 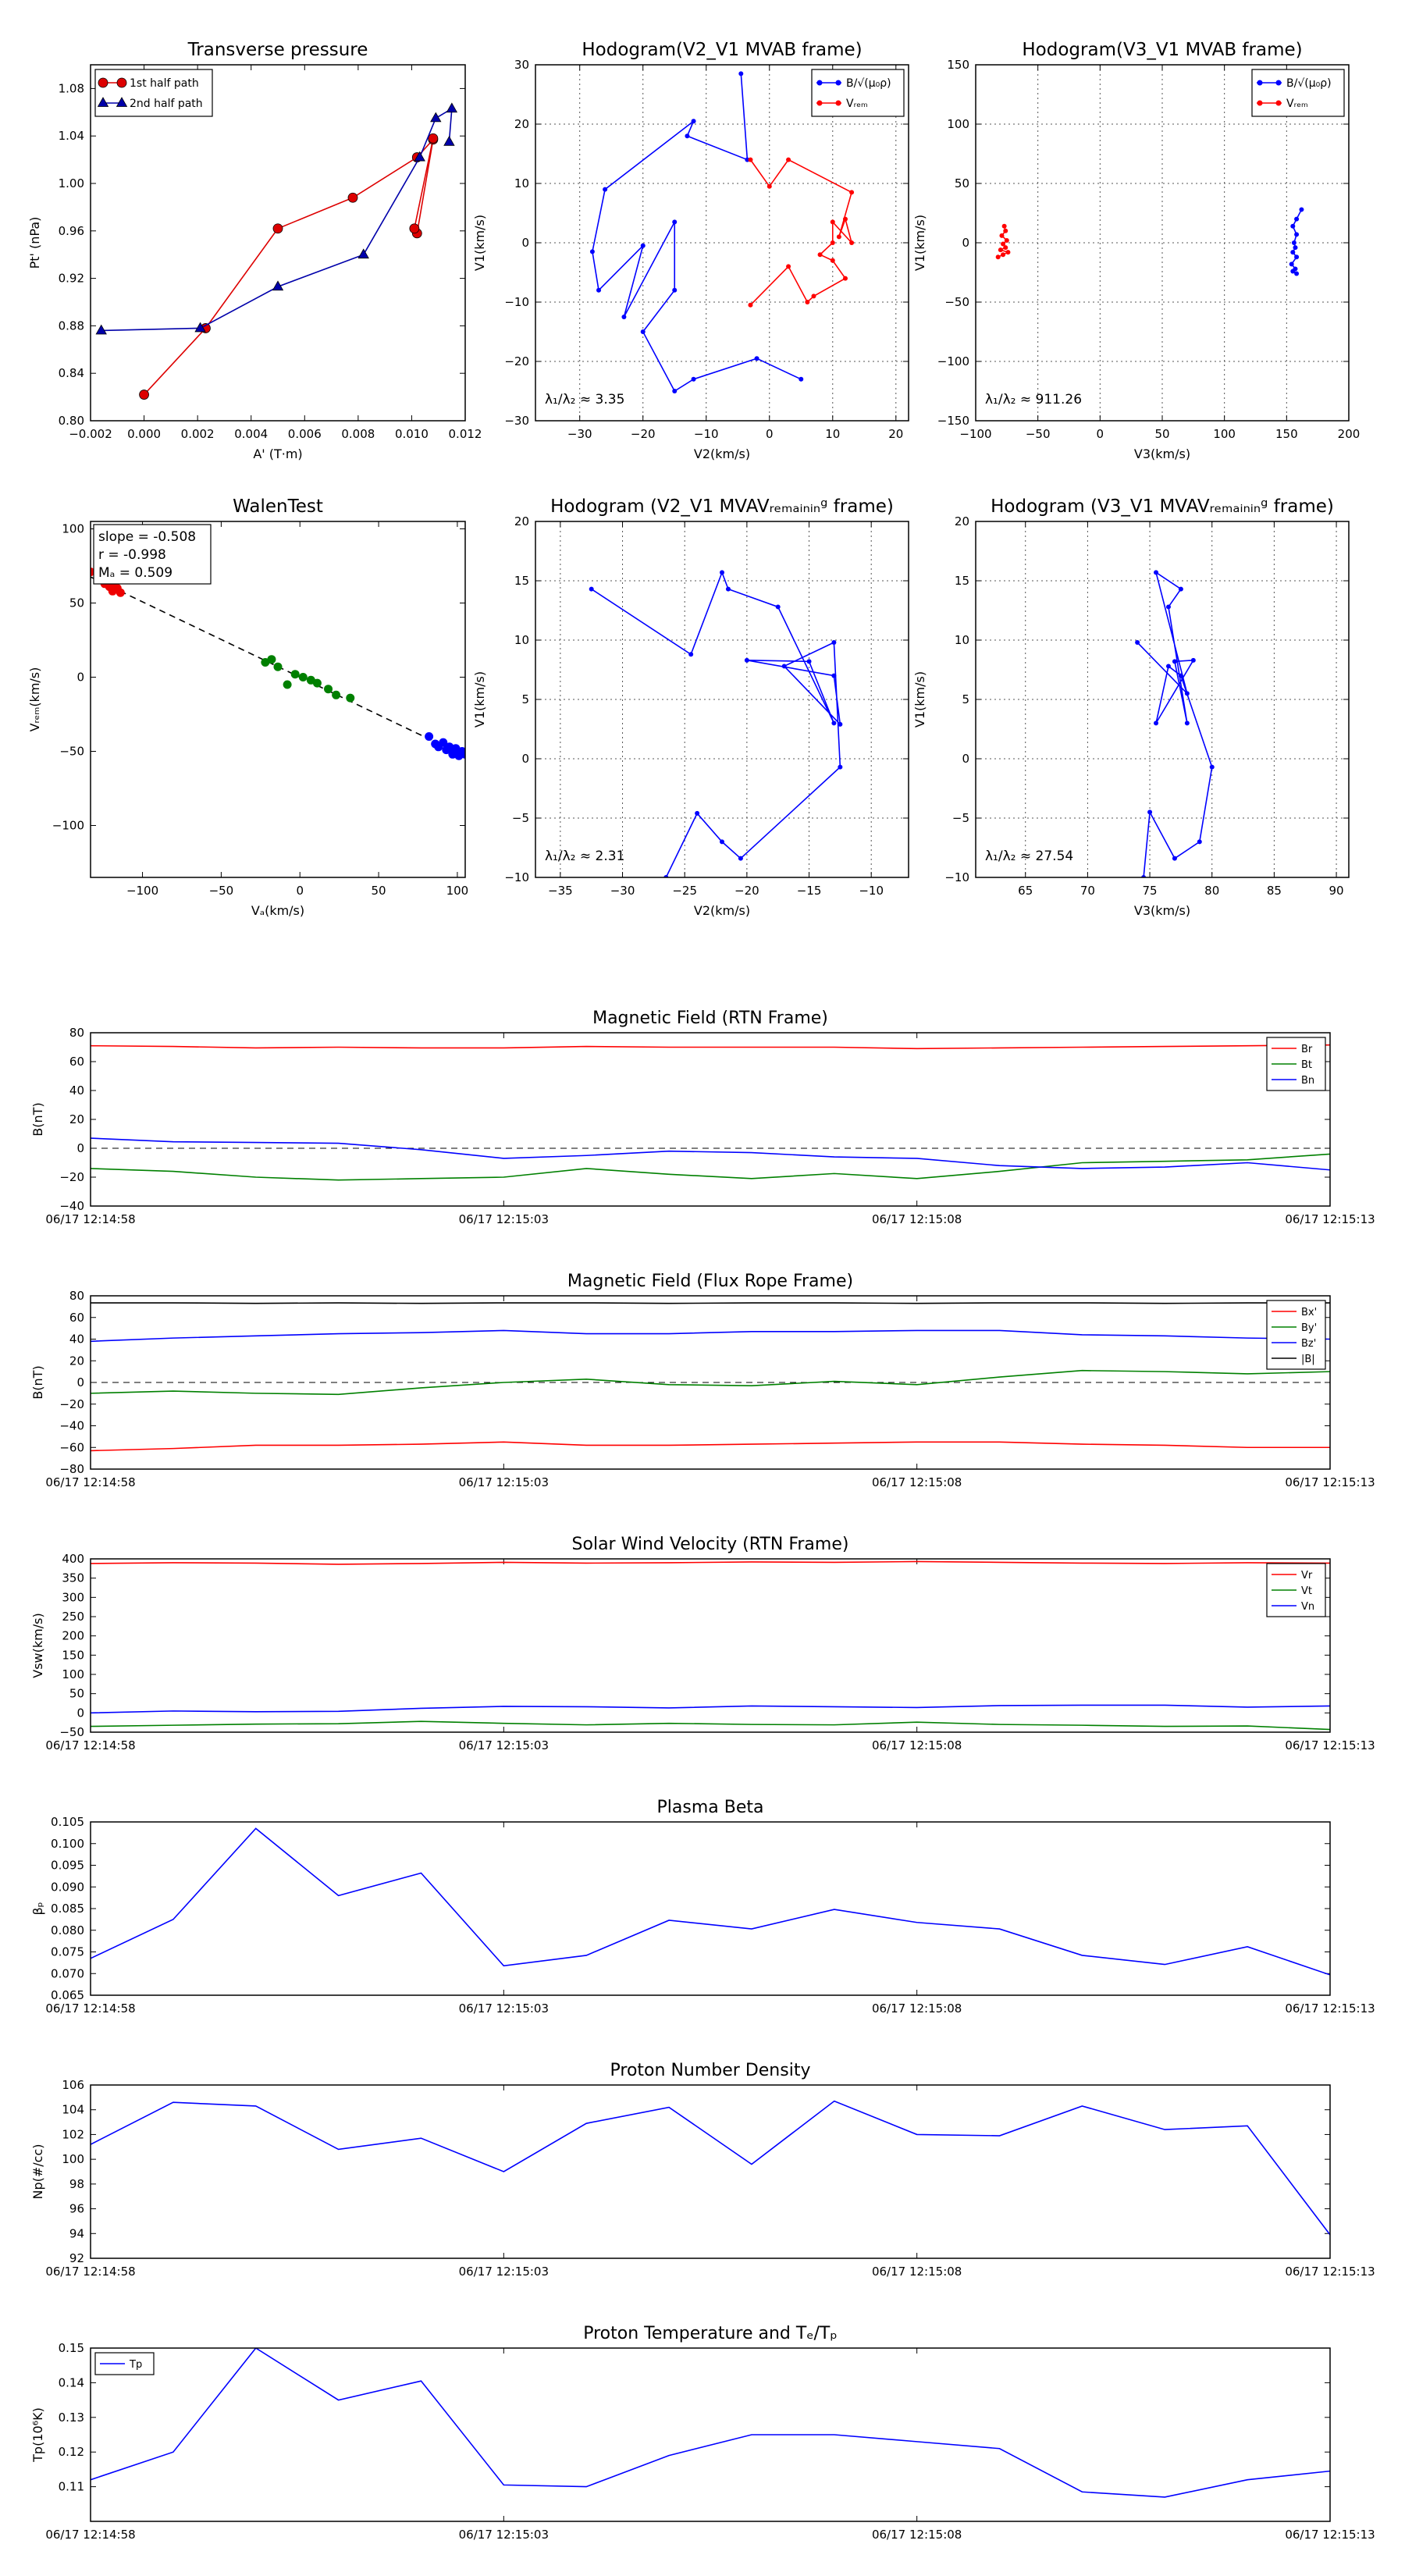 What do you see at coordinates (711, 1167) in the screenshot?
I see `series-line-Bt` at bounding box center [711, 1167].